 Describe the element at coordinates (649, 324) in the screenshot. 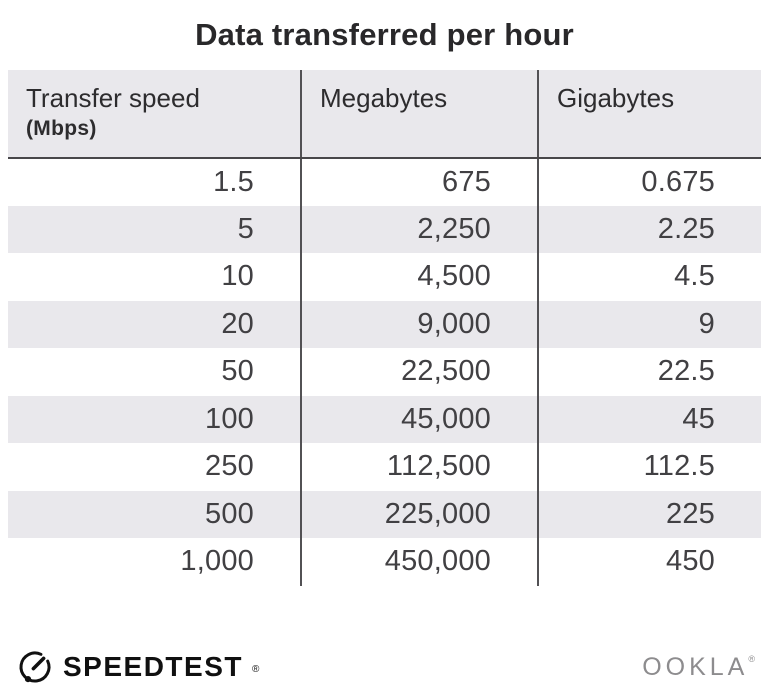

I see `cell-gigabytes: 9` at that location.